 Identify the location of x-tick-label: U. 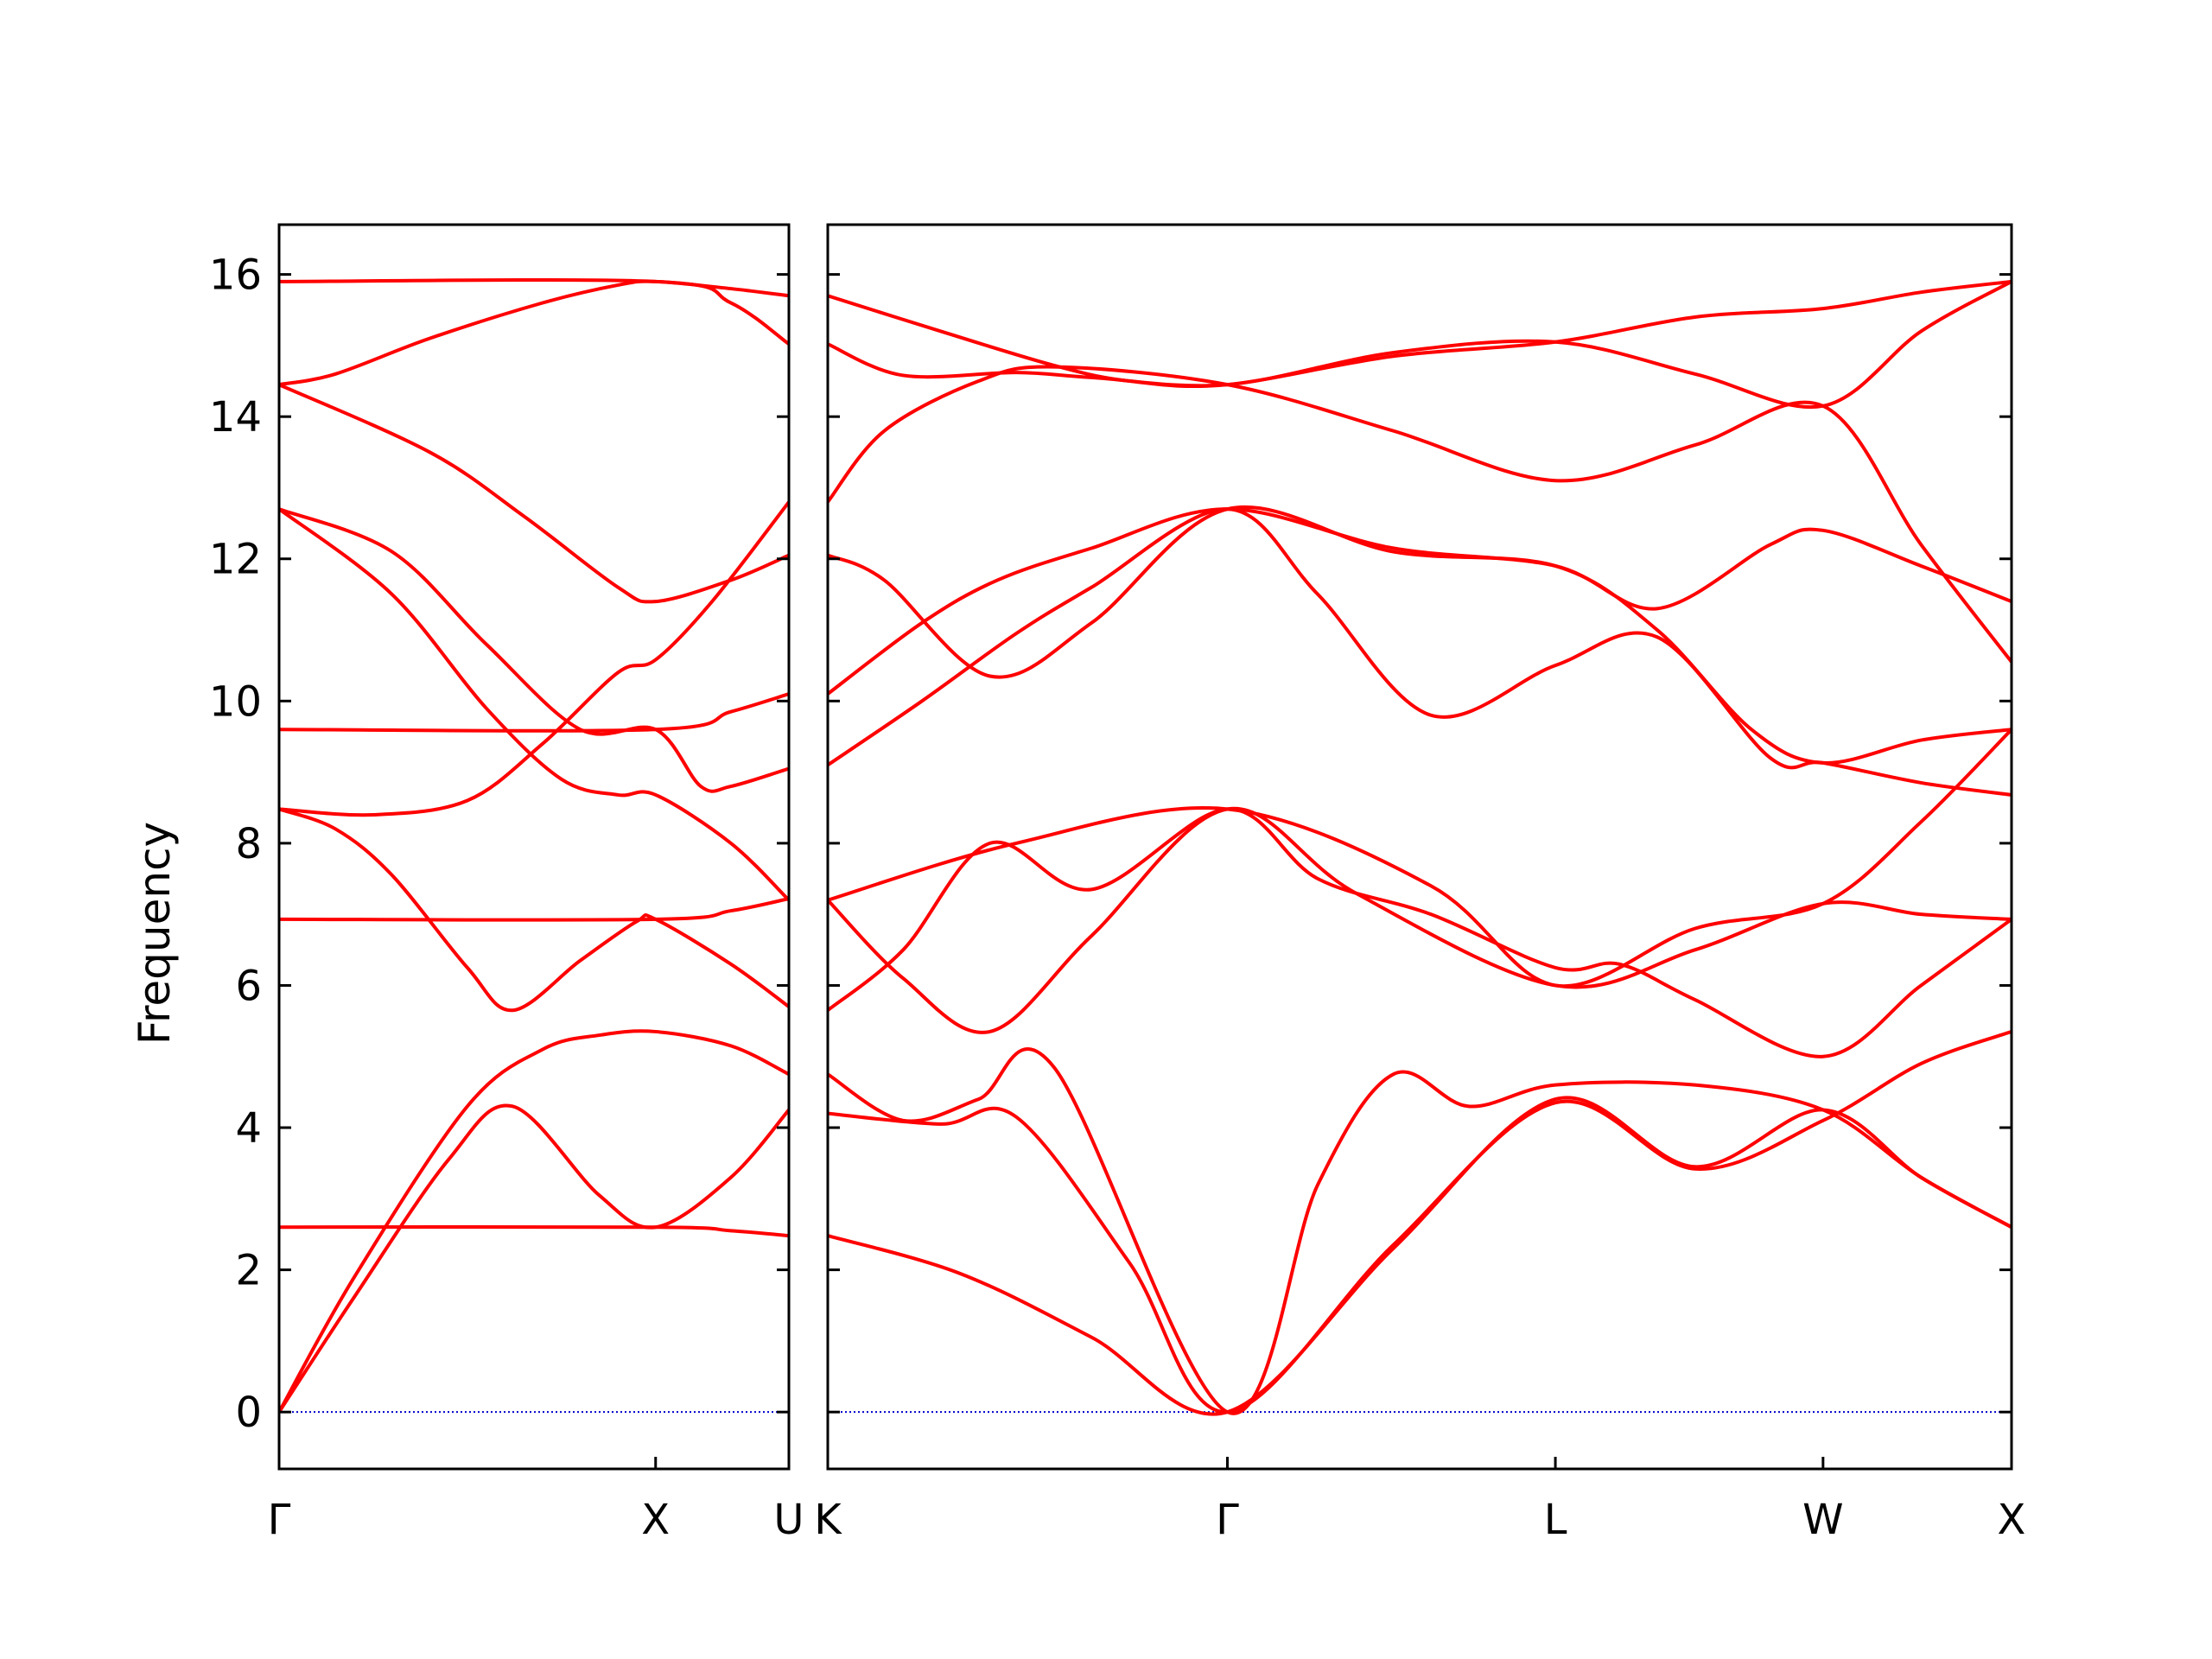
(788, 1520).